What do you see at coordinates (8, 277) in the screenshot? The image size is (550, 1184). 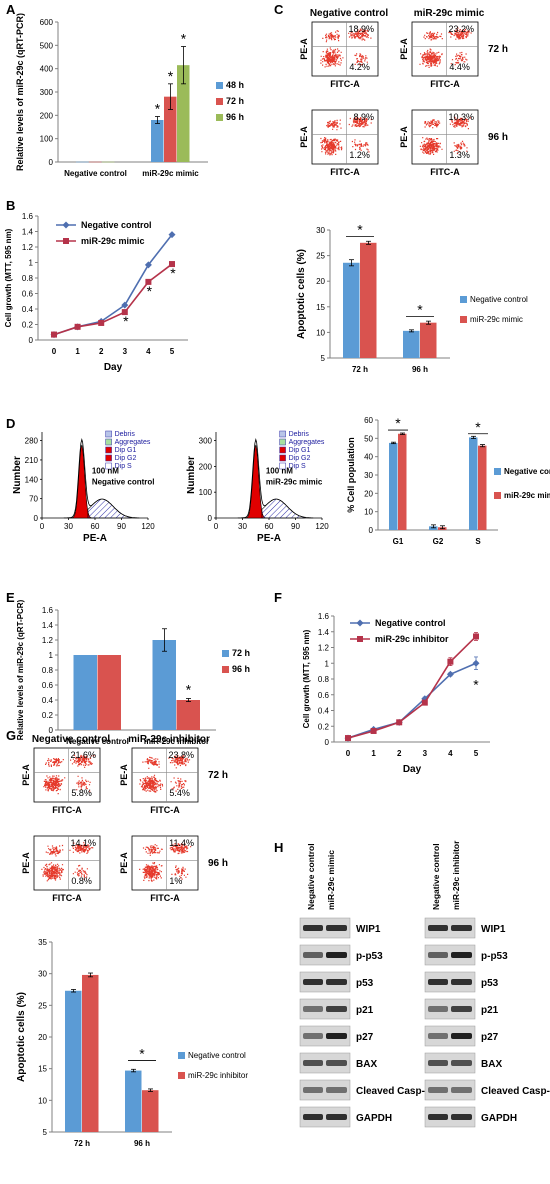 I see `y-axis-label: Cell growth (MTT, 595 nm)` at bounding box center [8, 277].